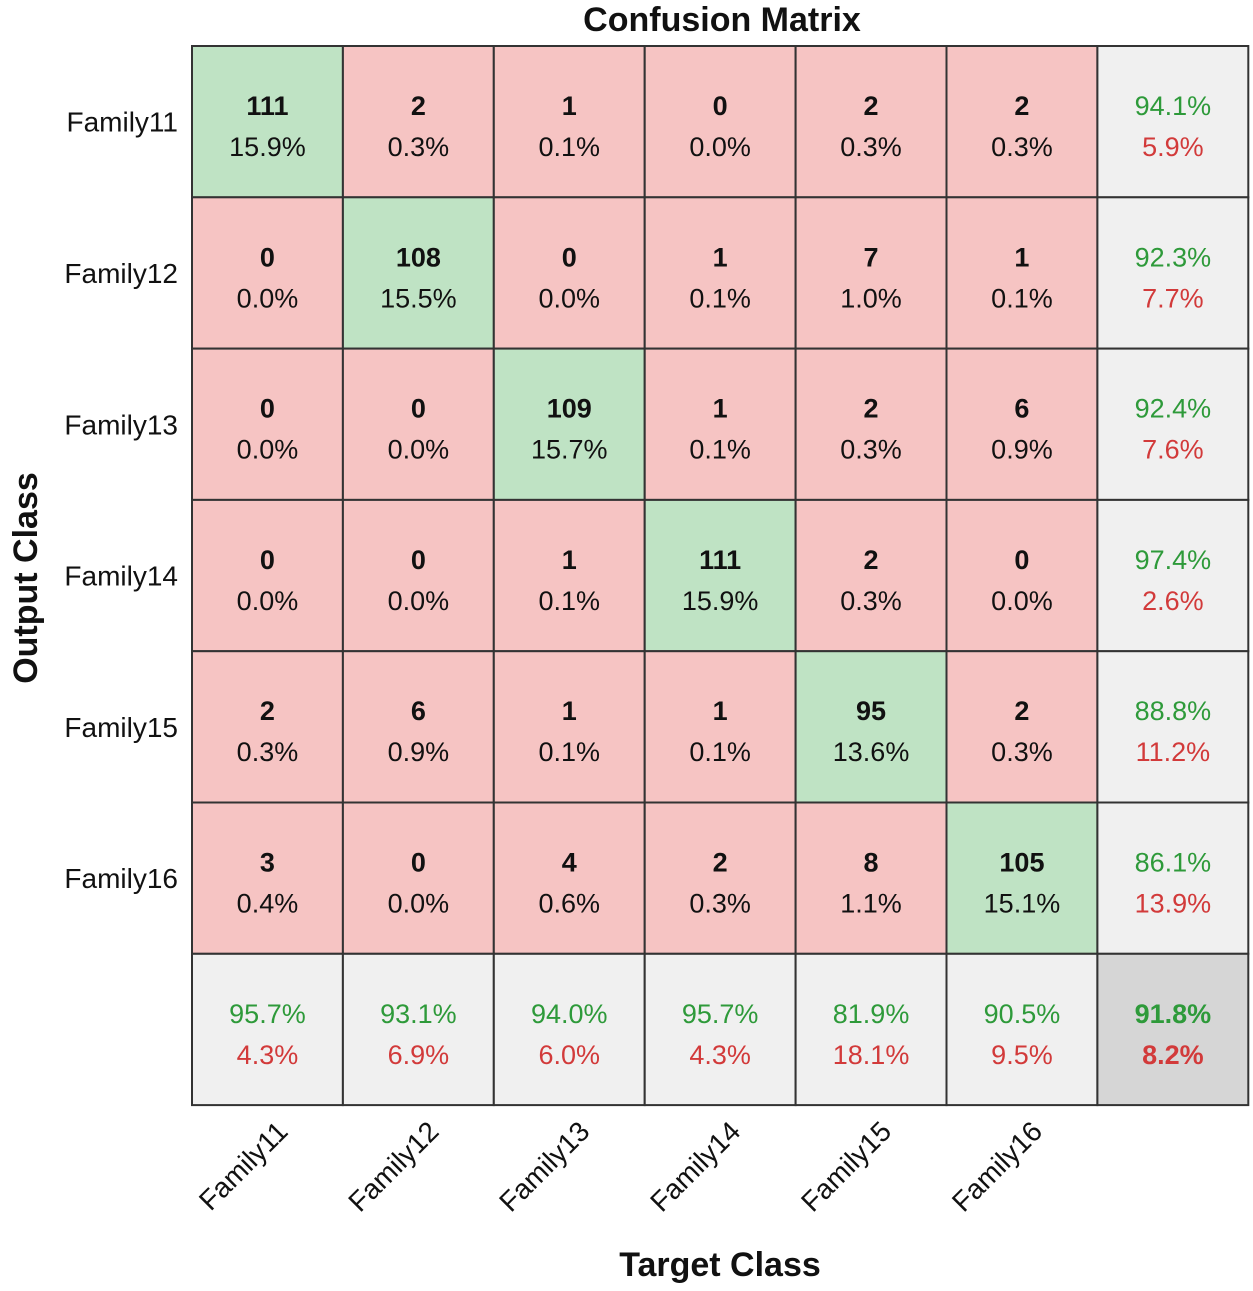  What do you see at coordinates (1173, 409) in the screenshot?
I see `row-precision: 92.4%` at bounding box center [1173, 409].